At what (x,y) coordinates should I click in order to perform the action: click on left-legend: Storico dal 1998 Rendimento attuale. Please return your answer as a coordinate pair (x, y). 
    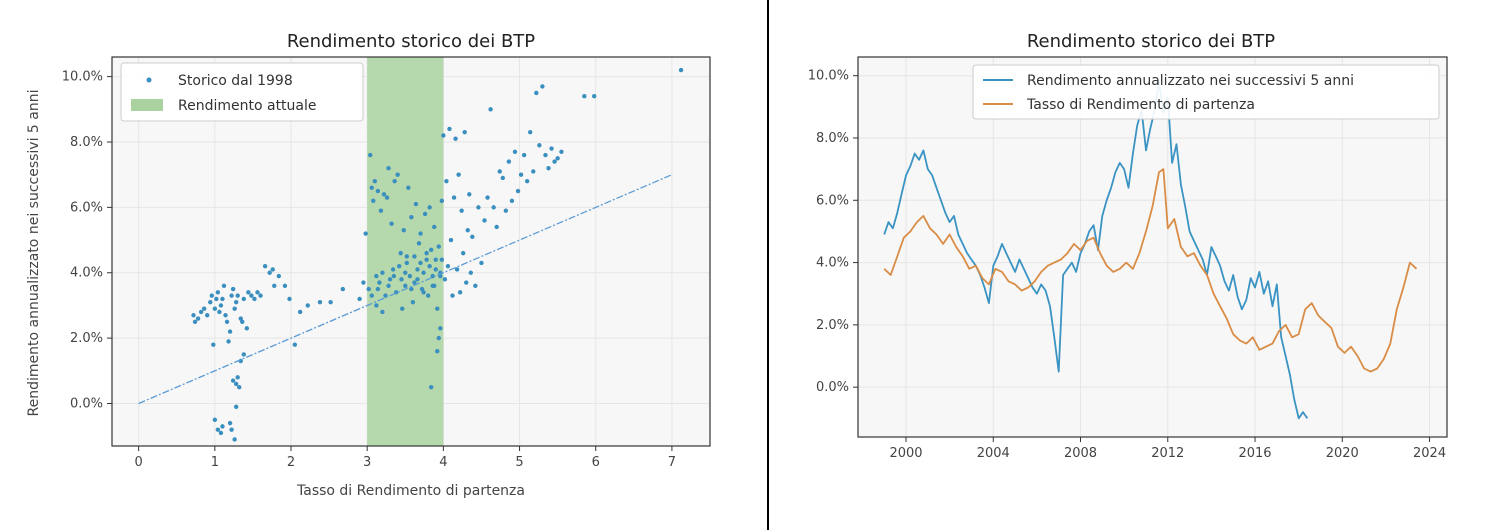
    Looking at the image, I should click on (242, 92).